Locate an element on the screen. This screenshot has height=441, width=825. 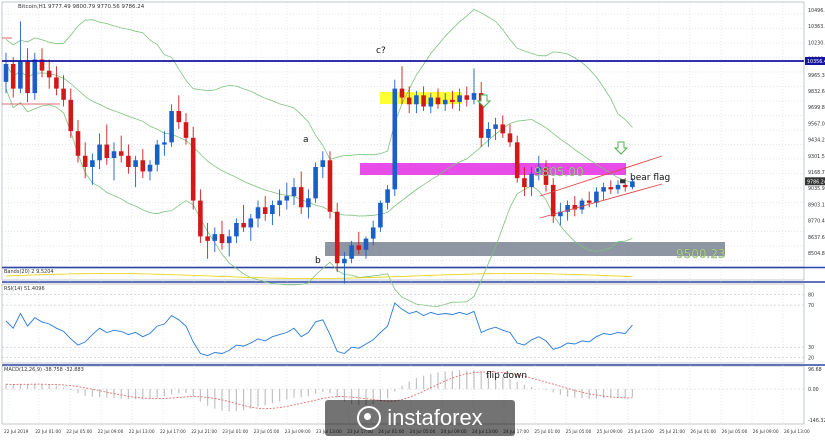
price-tick-label: 9567.05 is located at coordinates (816, 124).